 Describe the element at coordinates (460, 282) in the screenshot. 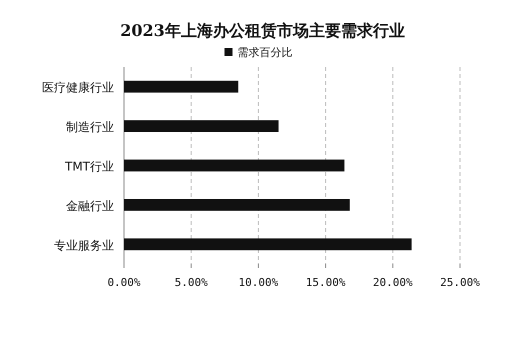

I see `x-tick-label: 25.00%` at that location.